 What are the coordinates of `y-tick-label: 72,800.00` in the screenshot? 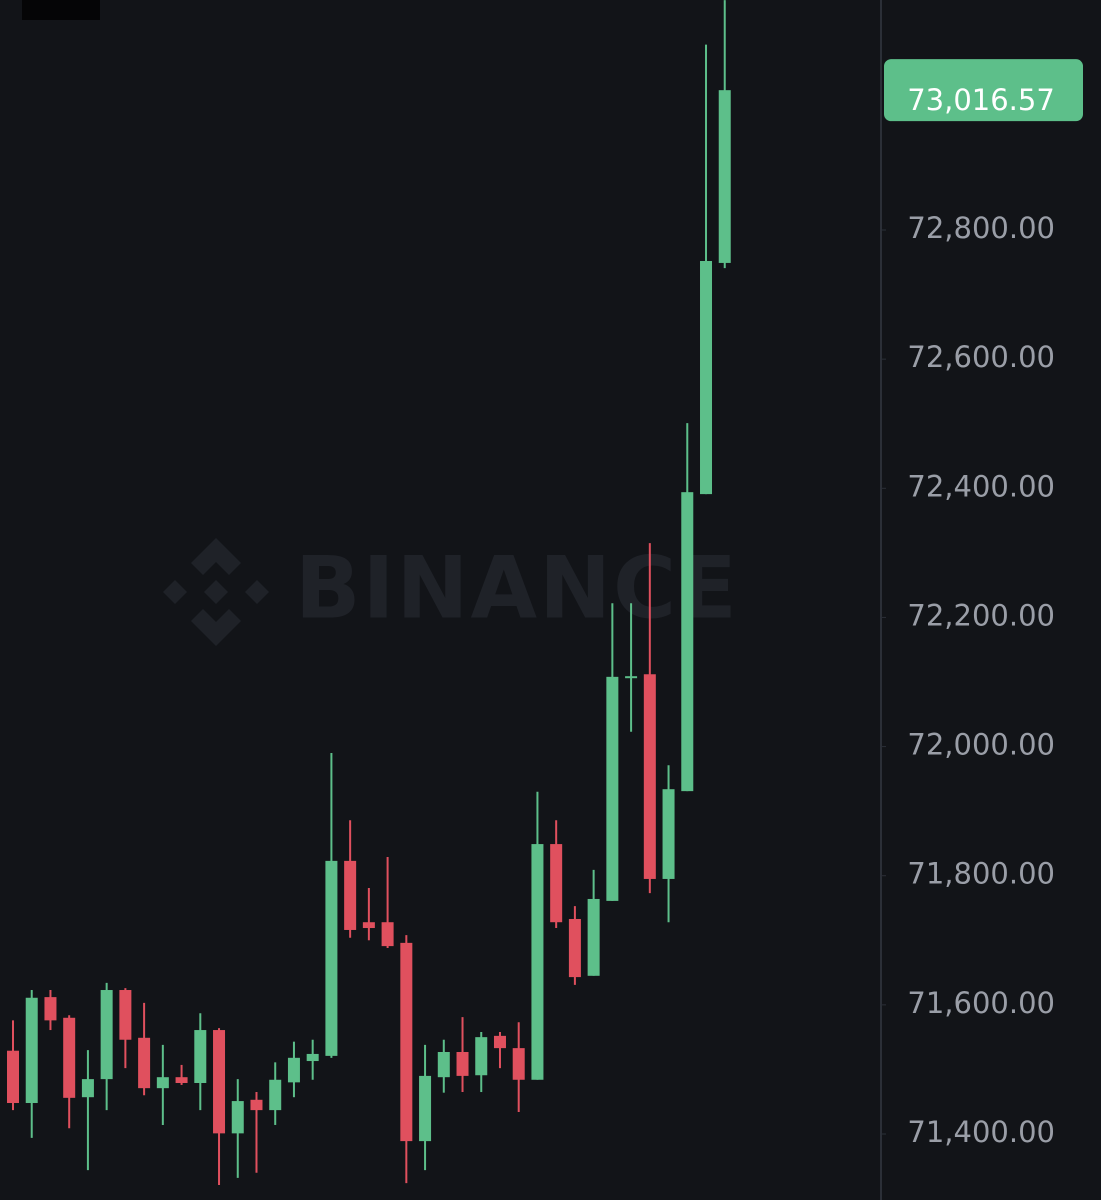 It's located at (981, 228).